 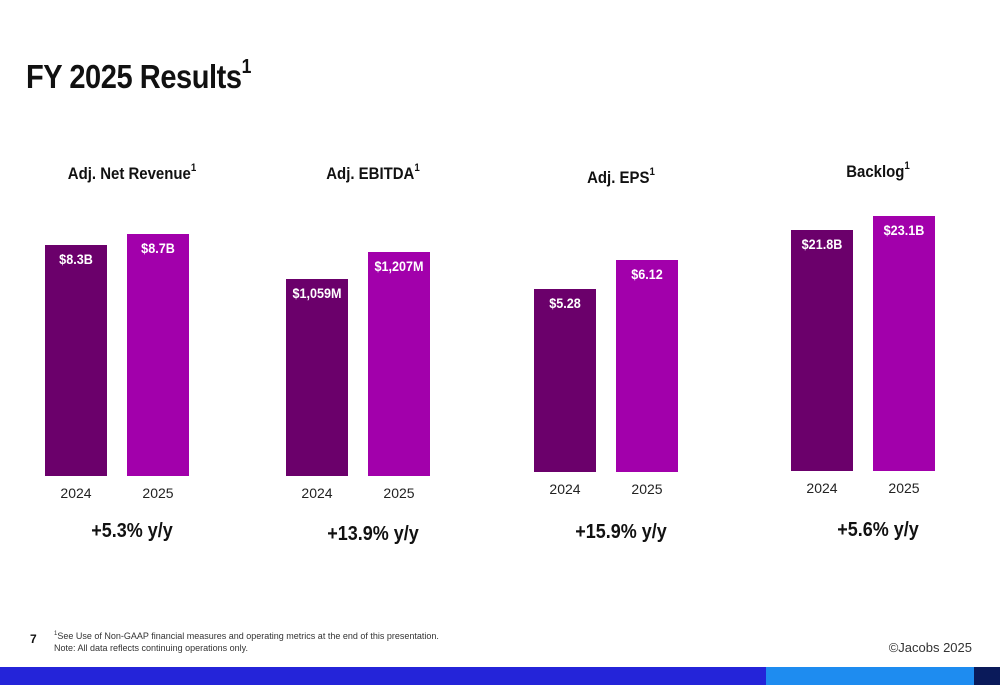 I want to click on growth-label: +15.9% y/y, so click(x=621, y=532).